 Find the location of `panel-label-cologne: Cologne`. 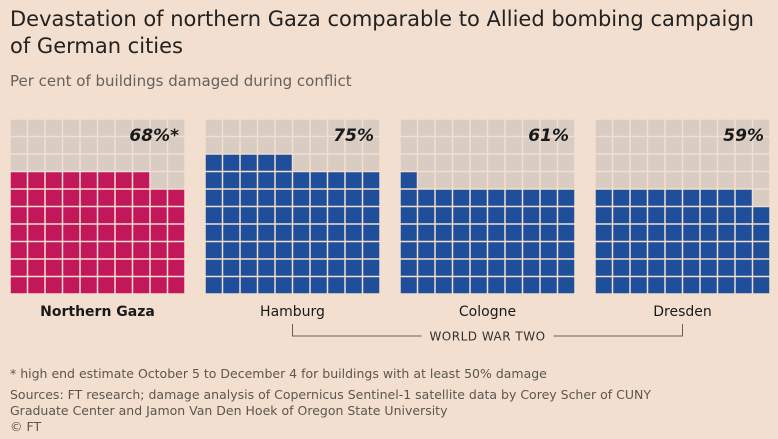

panel-label-cologne: Cologne is located at coordinates (487, 312).